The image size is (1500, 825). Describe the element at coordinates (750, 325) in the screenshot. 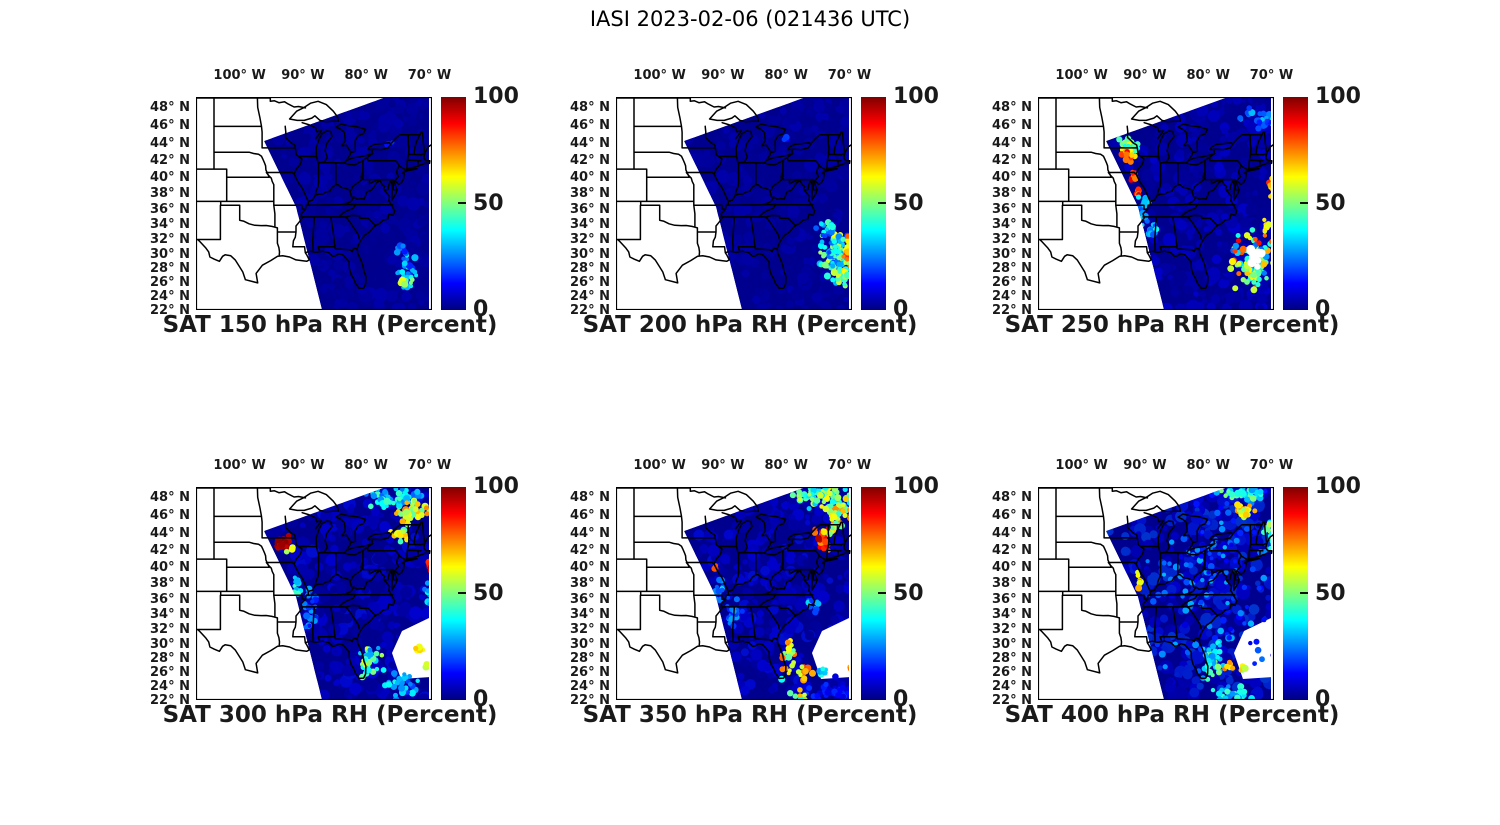

I see `panel-title: SAT 200 hPa RH (Percent)` at that location.